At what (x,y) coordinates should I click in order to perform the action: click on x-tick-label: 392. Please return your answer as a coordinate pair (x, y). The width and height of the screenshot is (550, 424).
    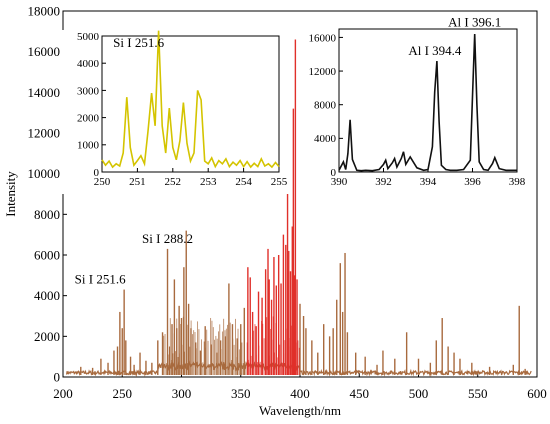
    Looking at the image, I should click on (383, 182).